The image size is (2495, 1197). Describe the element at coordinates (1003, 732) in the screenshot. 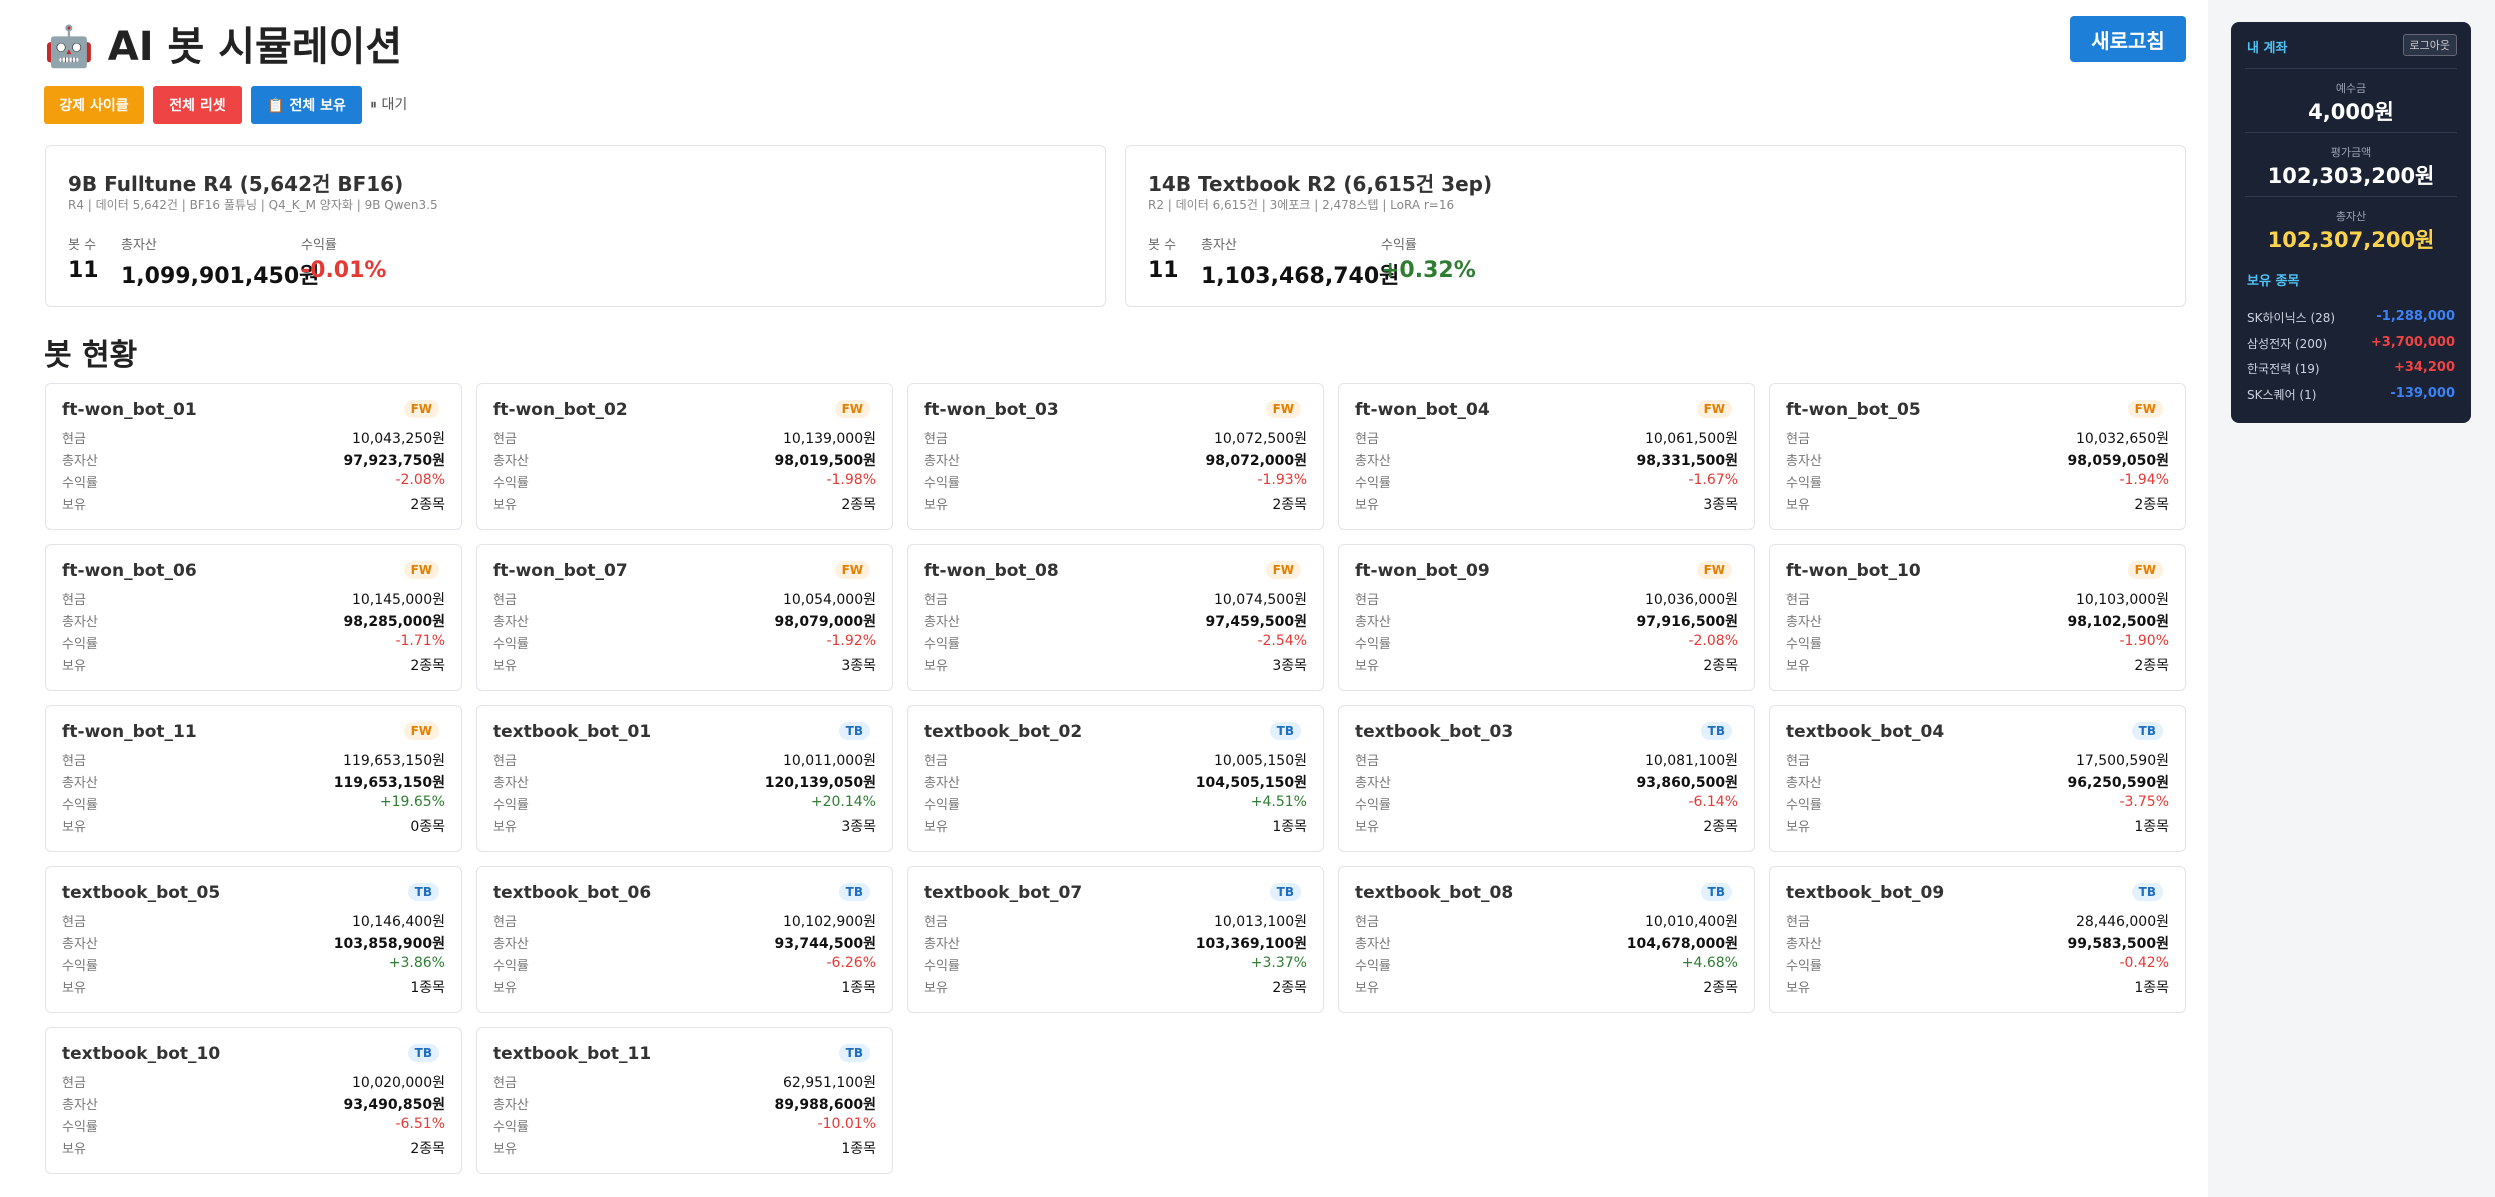

I see `bot-name: textbook_bot_02` at that location.